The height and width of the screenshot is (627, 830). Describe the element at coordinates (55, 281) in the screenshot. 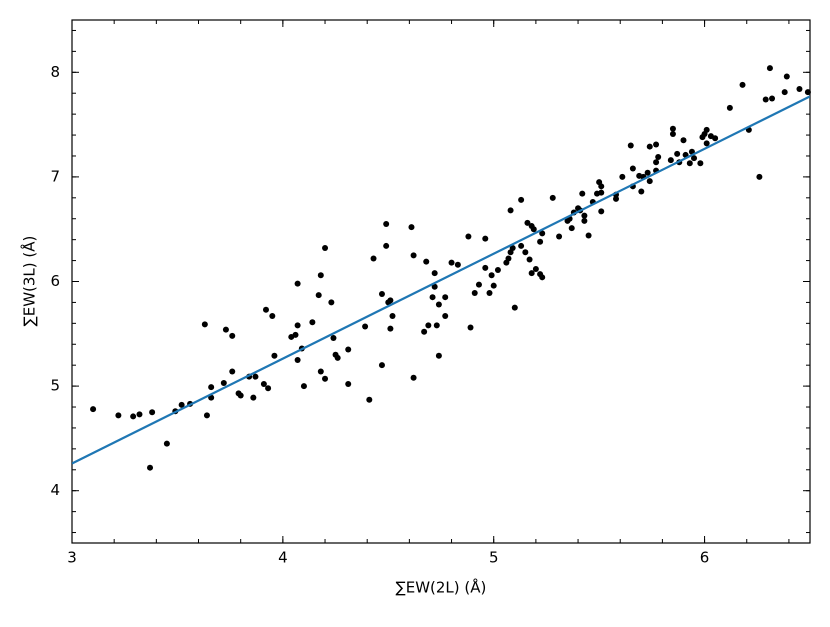

I see `y-tick-label: 6` at that location.